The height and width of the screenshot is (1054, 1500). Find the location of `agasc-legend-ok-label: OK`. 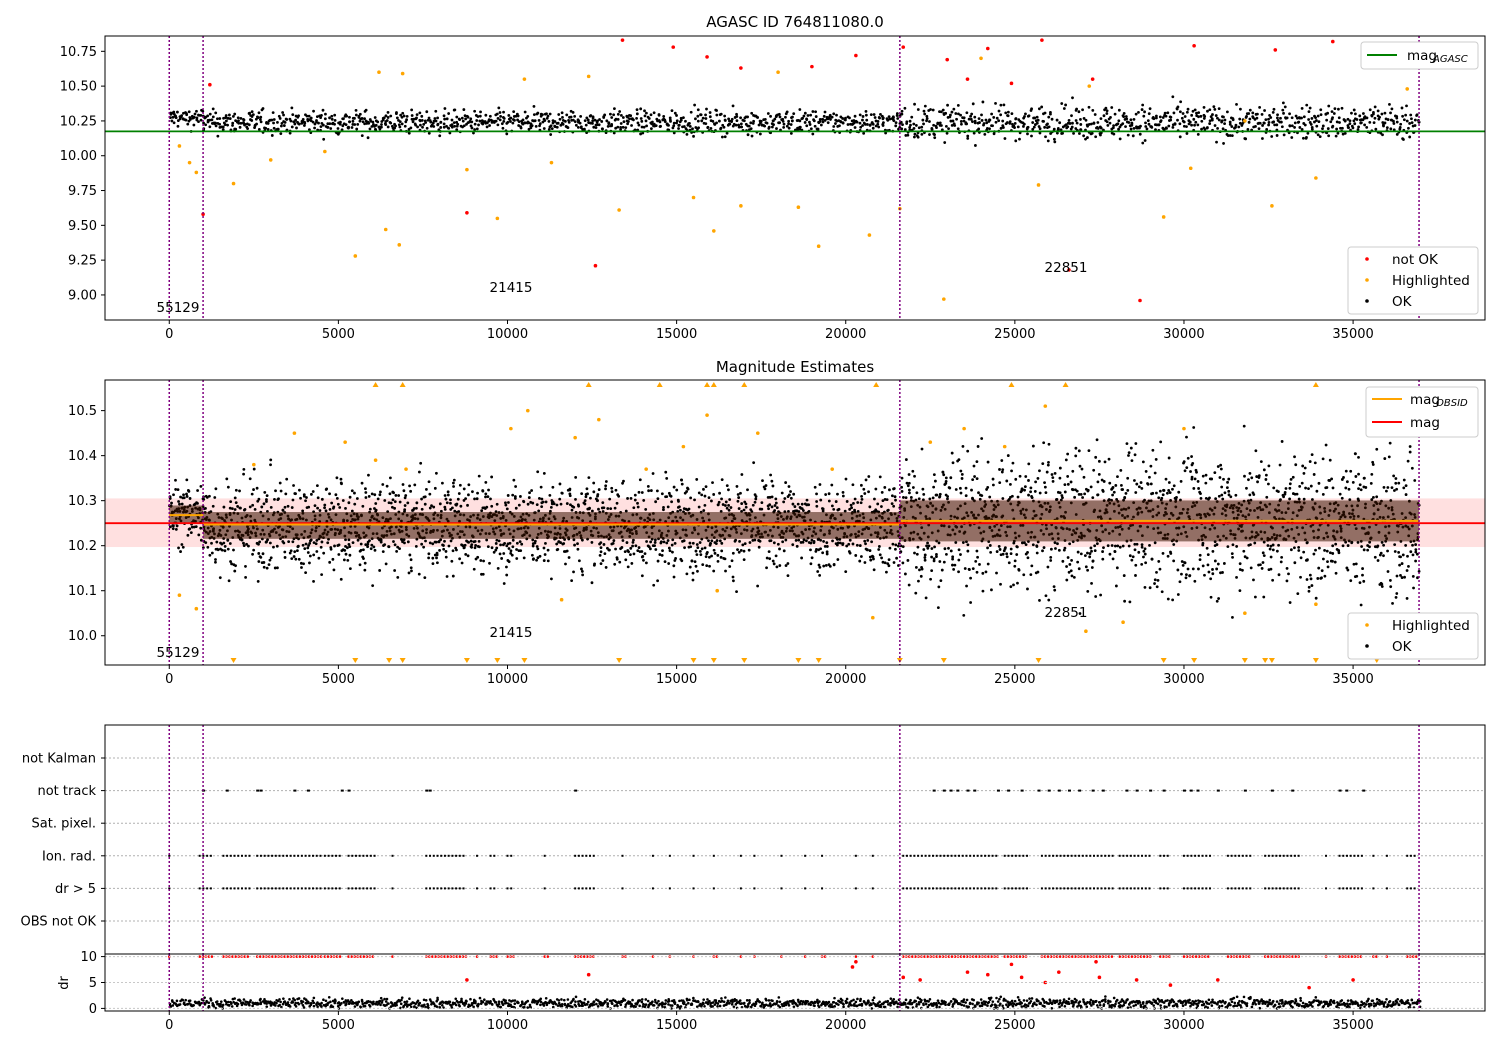

agasc-legend-ok-label: OK is located at coordinates (1402, 302).